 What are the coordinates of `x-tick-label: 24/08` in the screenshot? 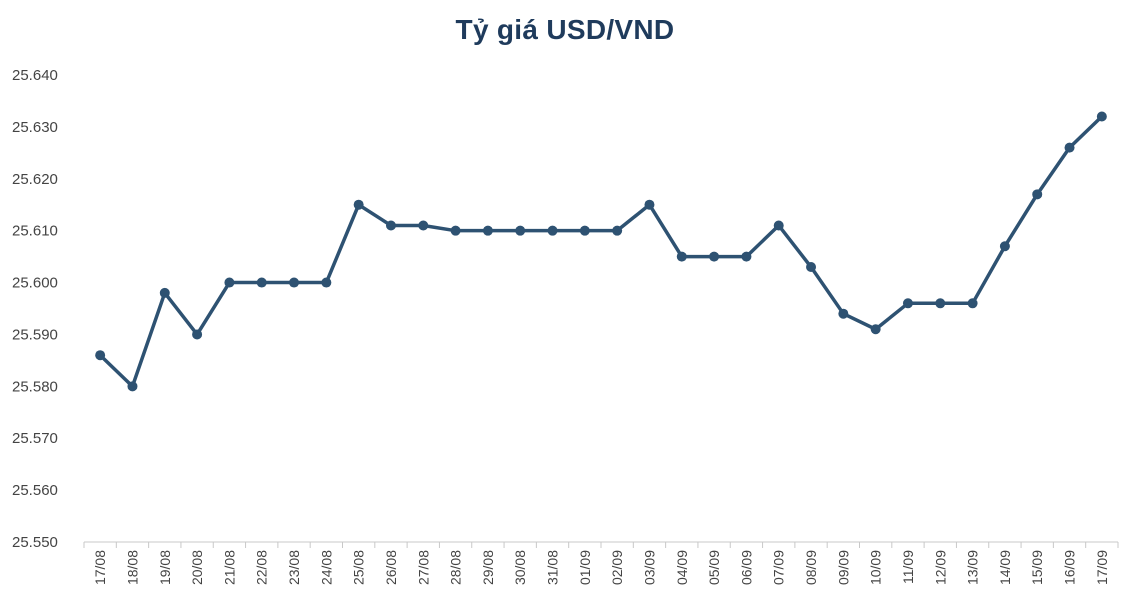 It's located at (326, 567).